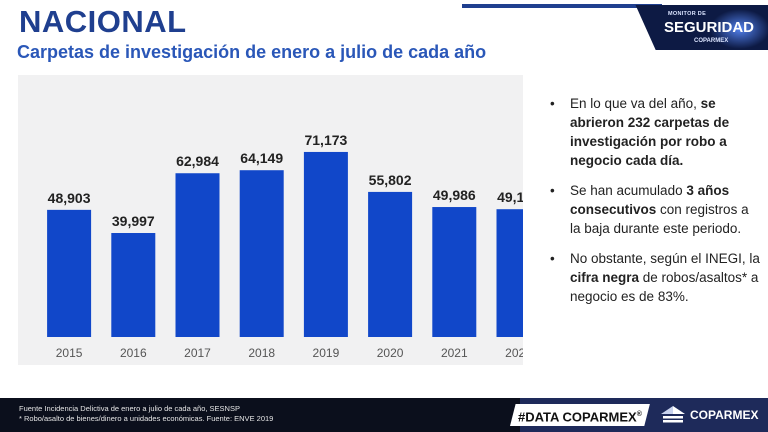 The width and height of the screenshot is (768, 432). Describe the element at coordinates (711, 41) in the screenshot. I see `logo-org-text: COPARMEX` at that location.